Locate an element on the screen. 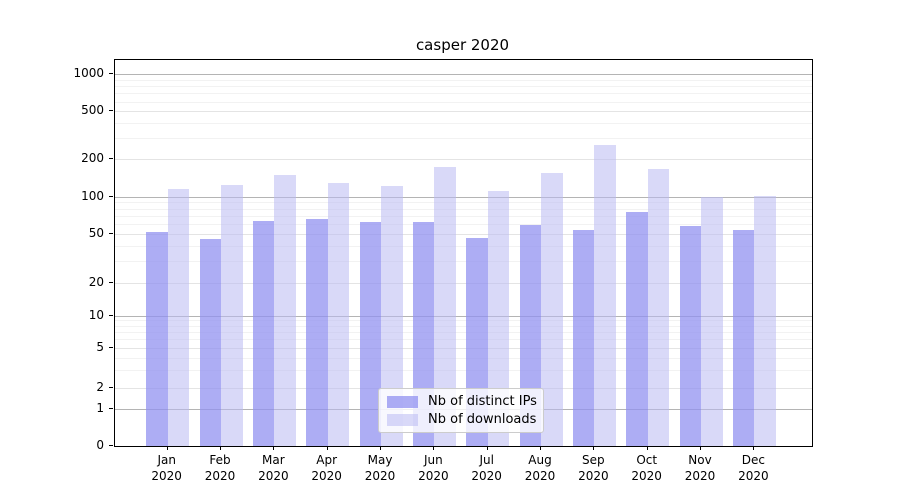 This screenshot has width=900, height=500. x-tick-month: Dec is located at coordinates (753, 460).